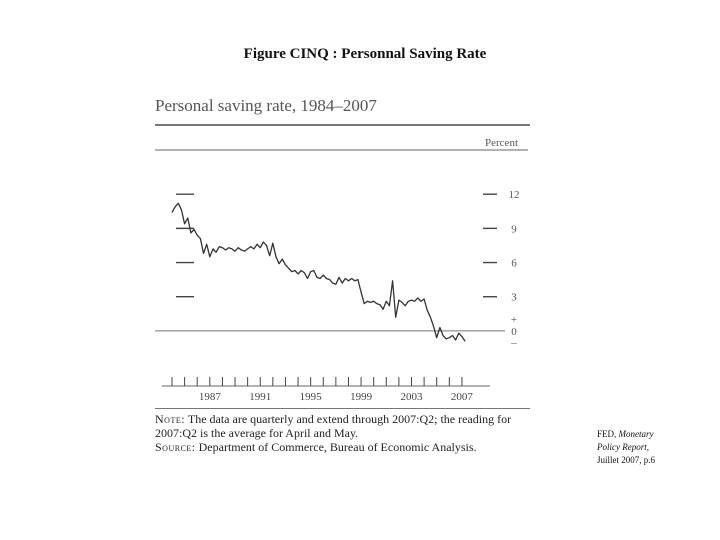 This screenshot has height=540, width=720. I want to click on note-label: Note:, so click(170, 419).